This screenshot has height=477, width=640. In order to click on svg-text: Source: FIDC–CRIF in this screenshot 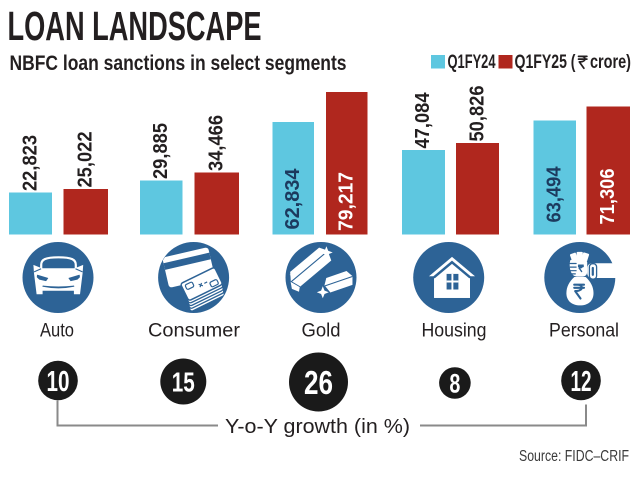, I will do `click(574, 456)`.